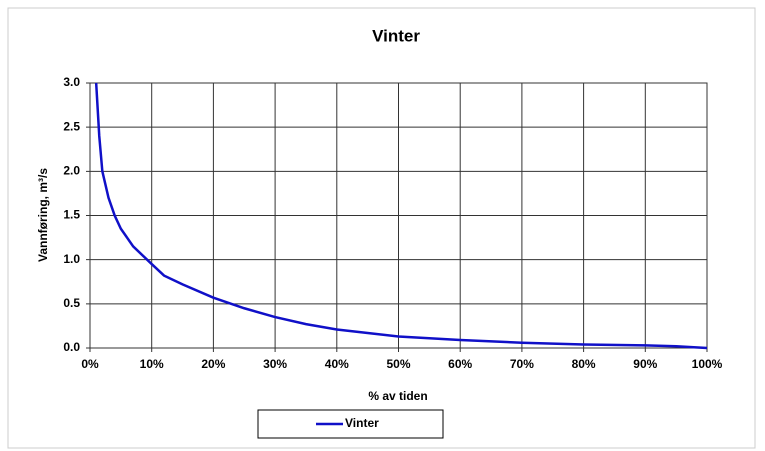 The width and height of the screenshot is (765, 451). I want to click on legend-label: Vinter, so click(362, 423).